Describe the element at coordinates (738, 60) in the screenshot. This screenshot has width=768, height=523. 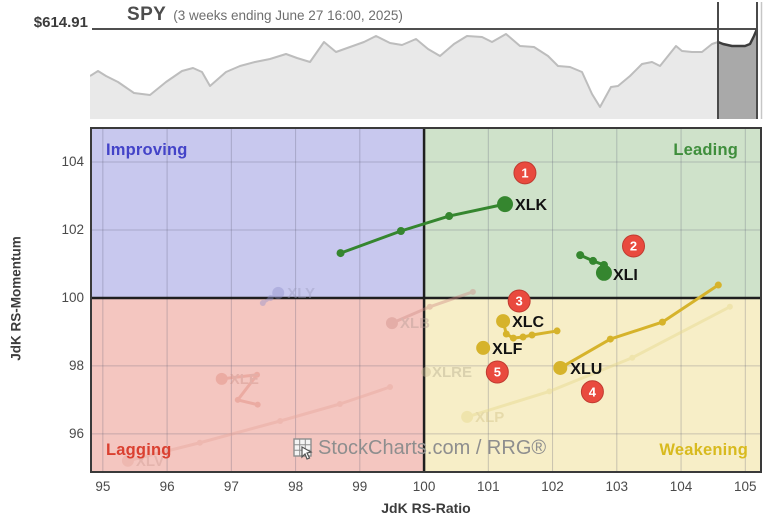
I see `highlight-window` at that location.